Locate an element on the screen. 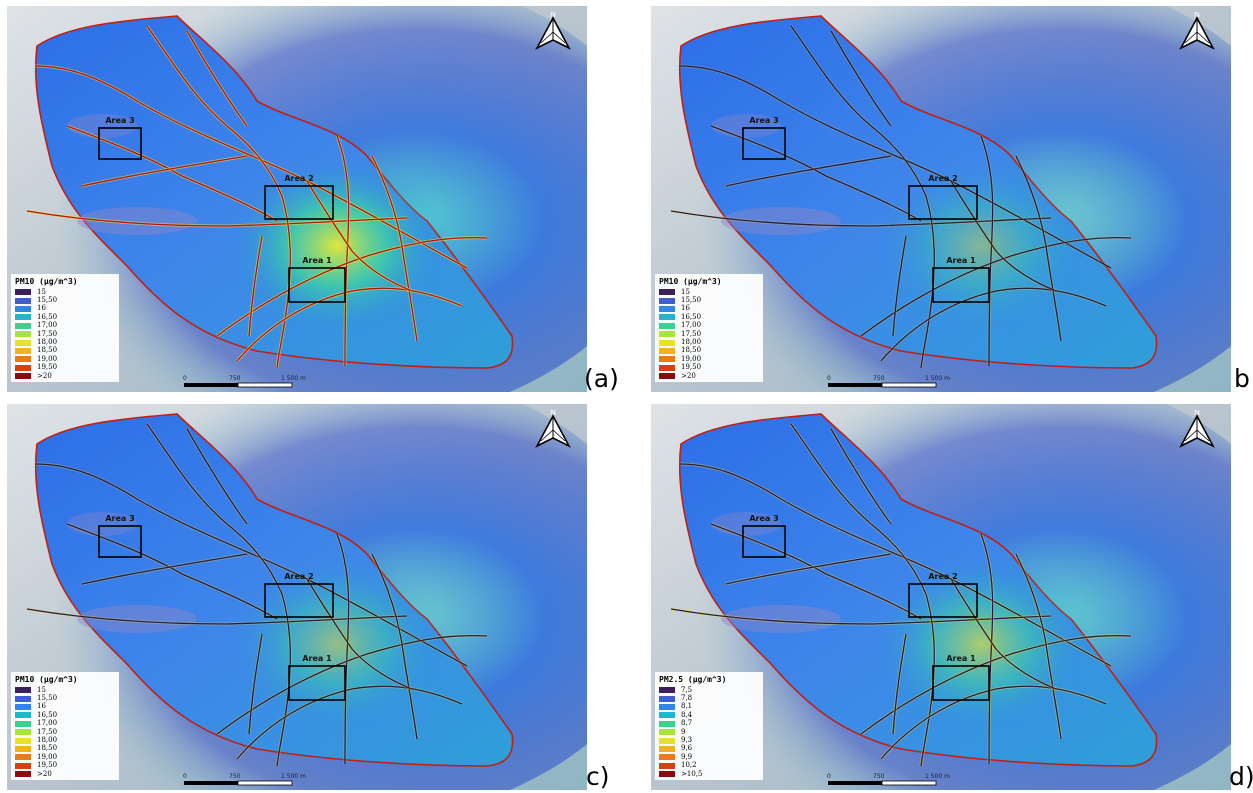  legend-row: 19,50 is located at coordinates (65, 368).